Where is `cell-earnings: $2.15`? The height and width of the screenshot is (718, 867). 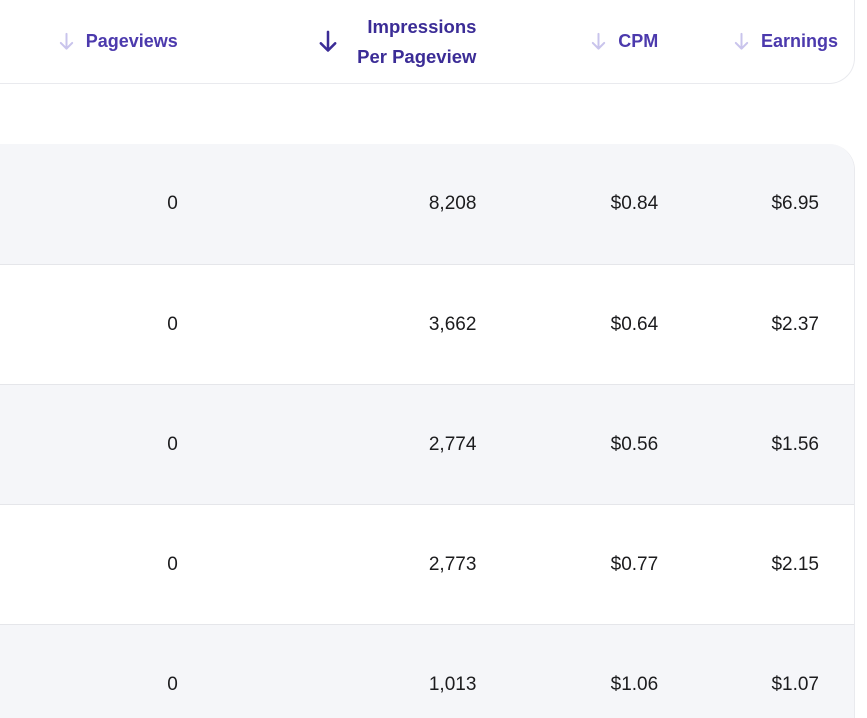 cell-earnings: $2.15 is located at coordinates (795, 564).